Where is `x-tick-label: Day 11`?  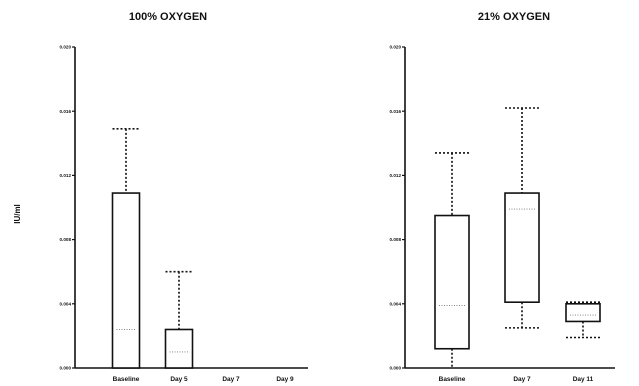 x-tick-label: Day 11 is located at coordinates (583, 379).